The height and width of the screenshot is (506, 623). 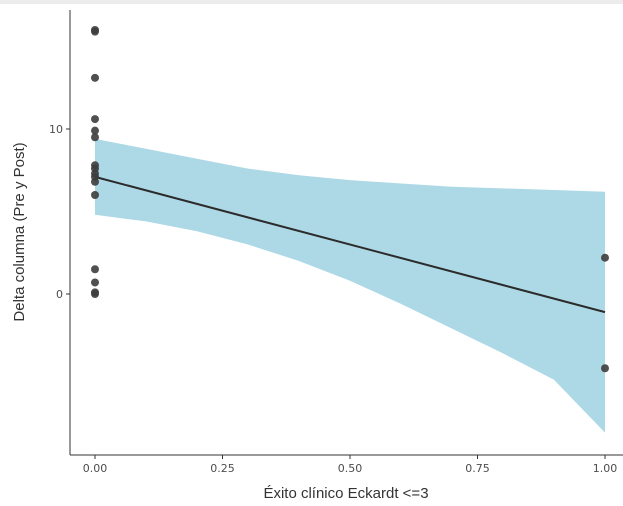 I want to click on x-tick-label: 0.50, so click(x=350, y=468).